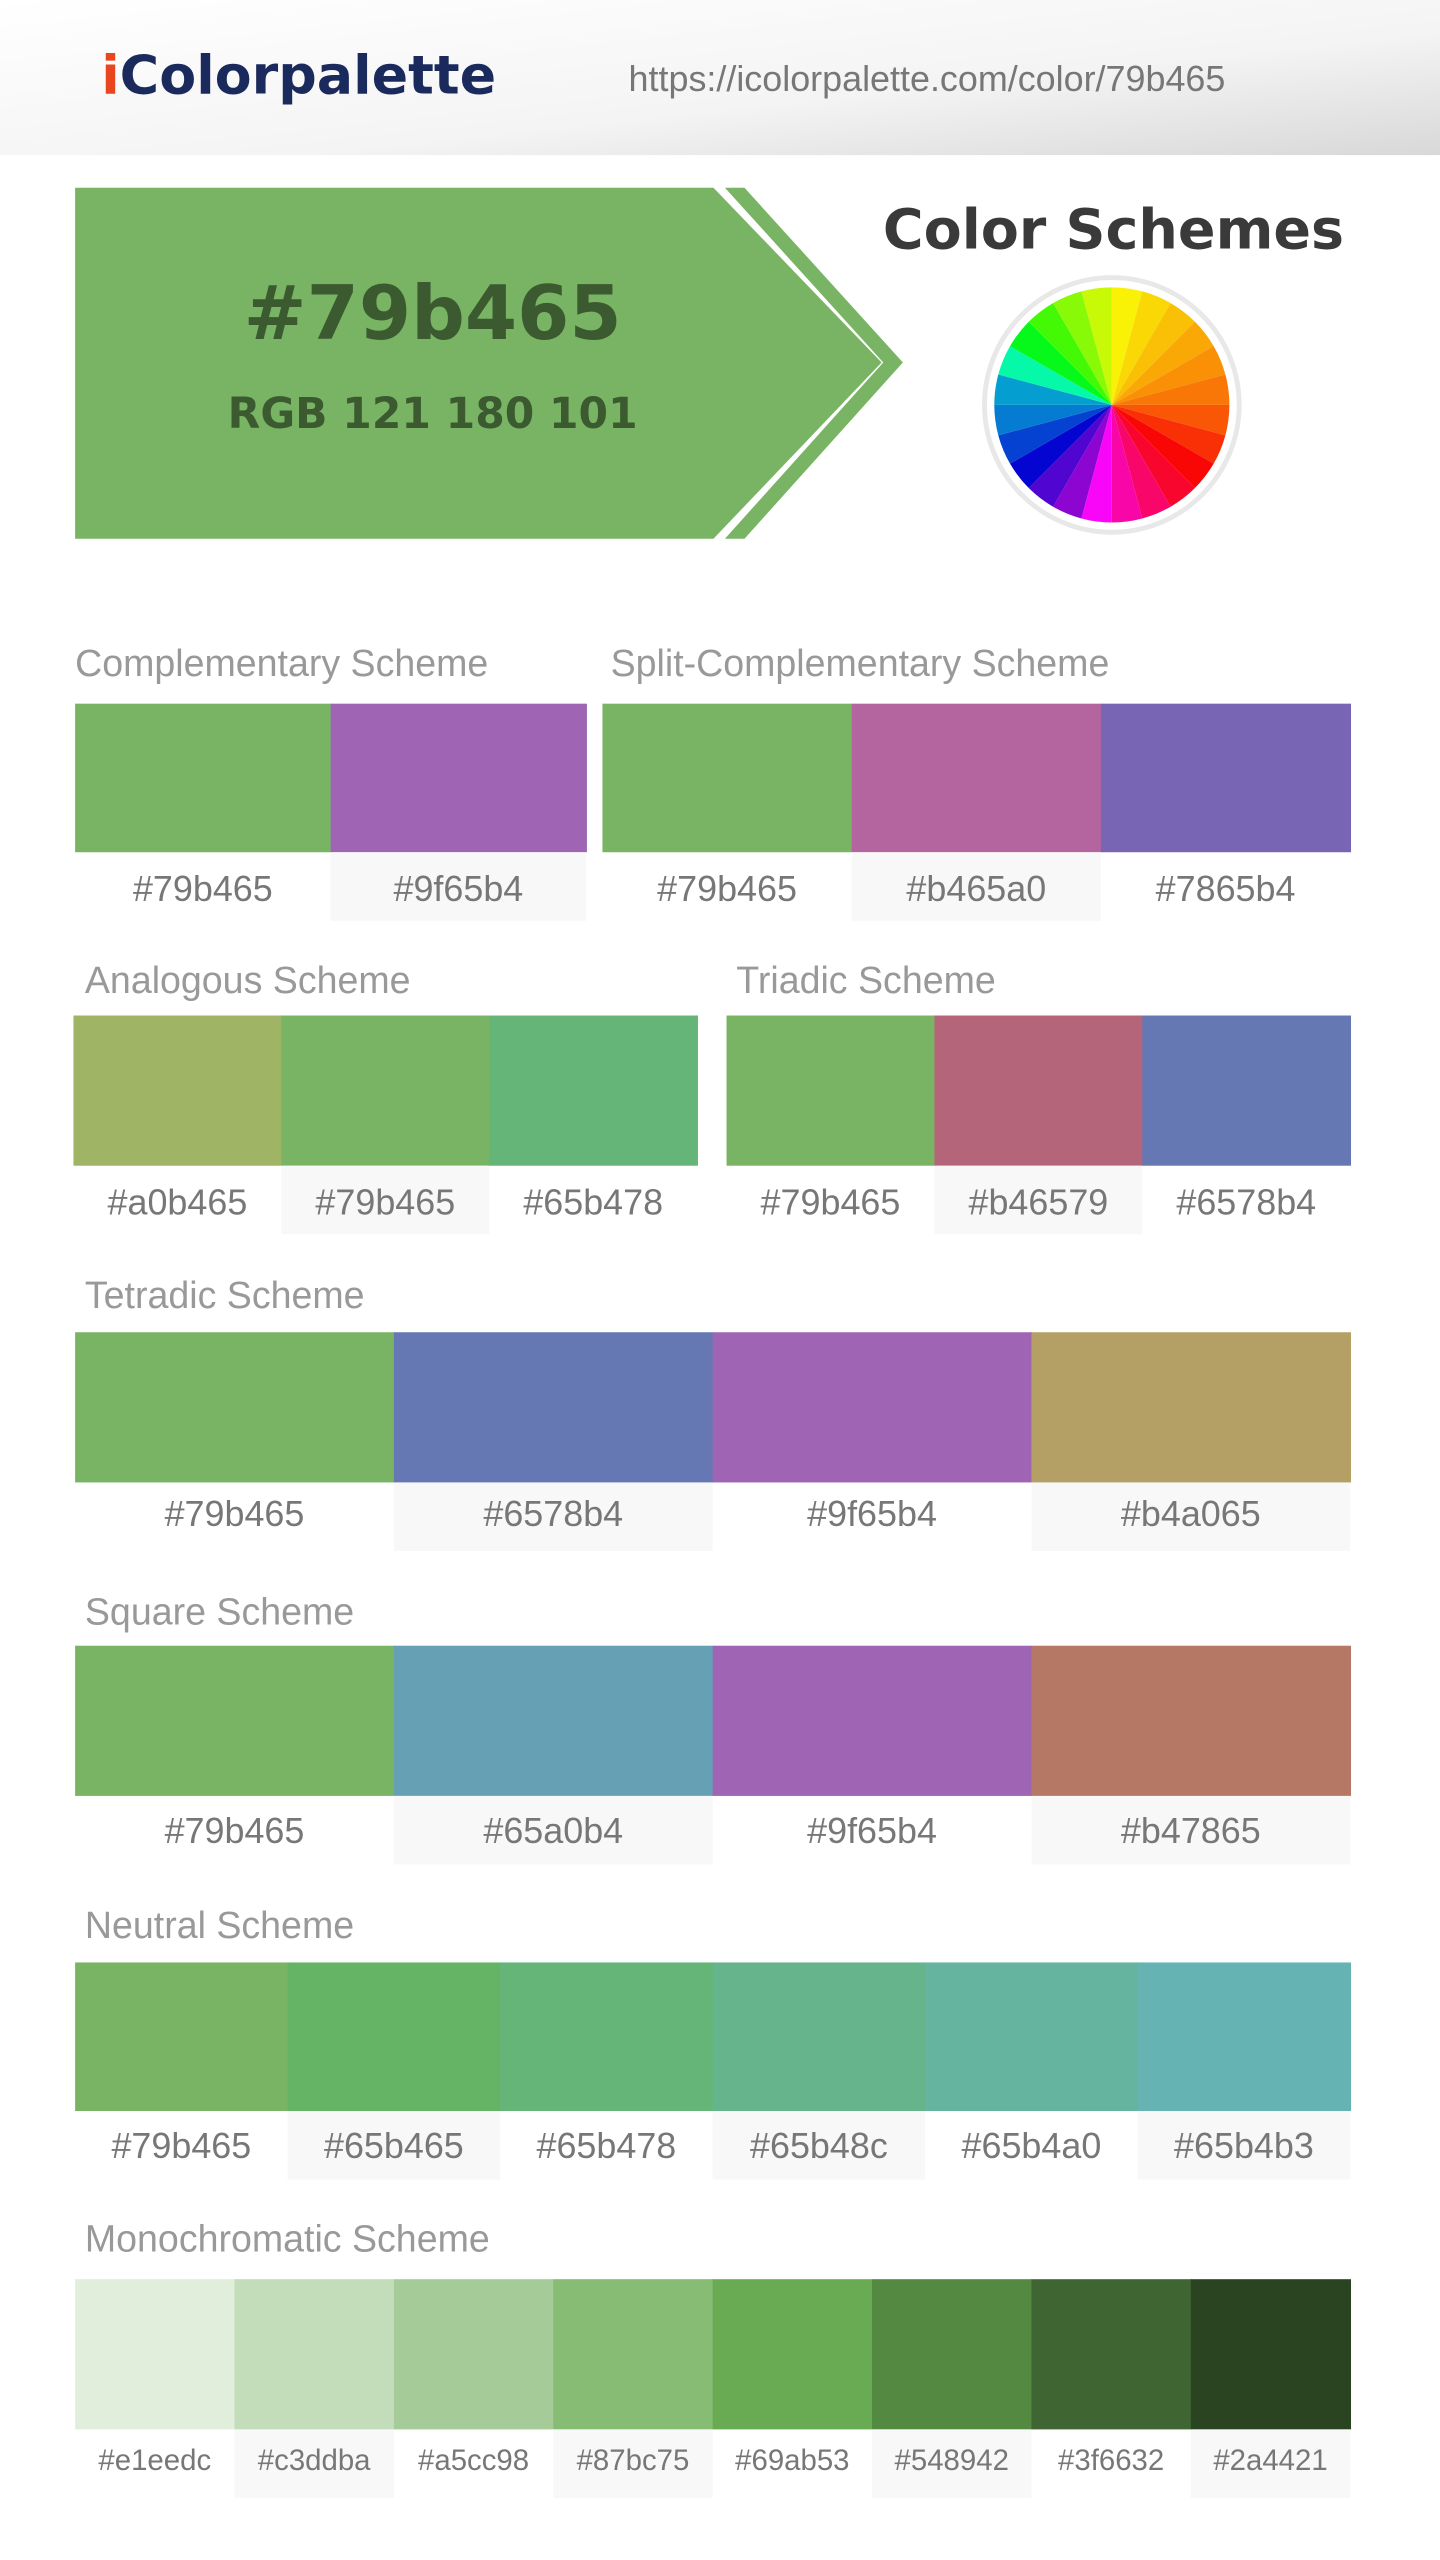  What do you see at coordinates (110, 74) in the screenshot?
I see `logo-prefix: i` at bounding box center [110, 74].